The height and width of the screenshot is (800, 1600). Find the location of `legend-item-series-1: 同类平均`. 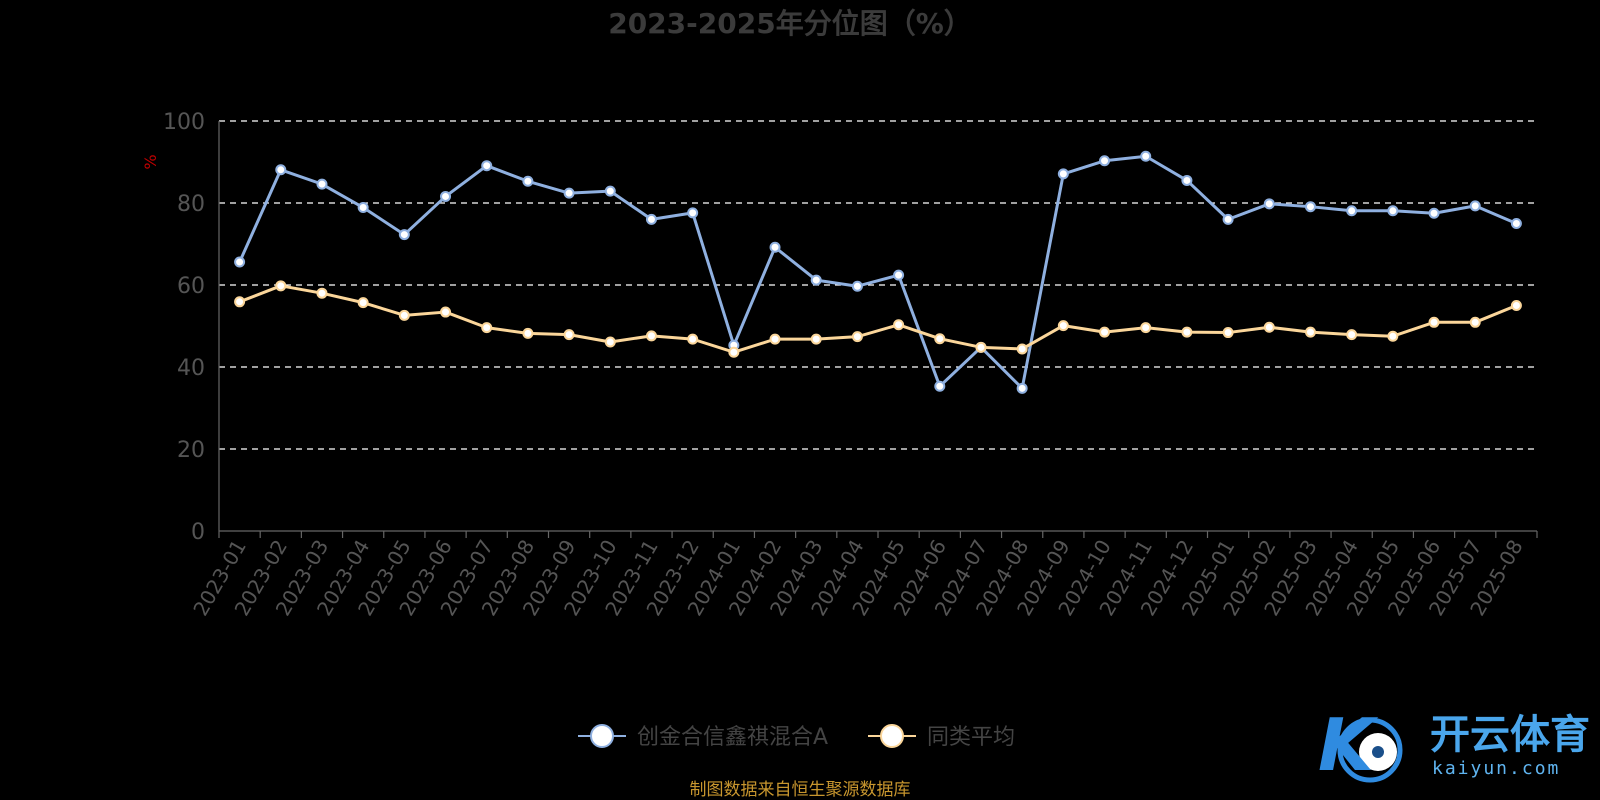

legend-item-series-1: 同类平均 is located at coordinates (941, 737).